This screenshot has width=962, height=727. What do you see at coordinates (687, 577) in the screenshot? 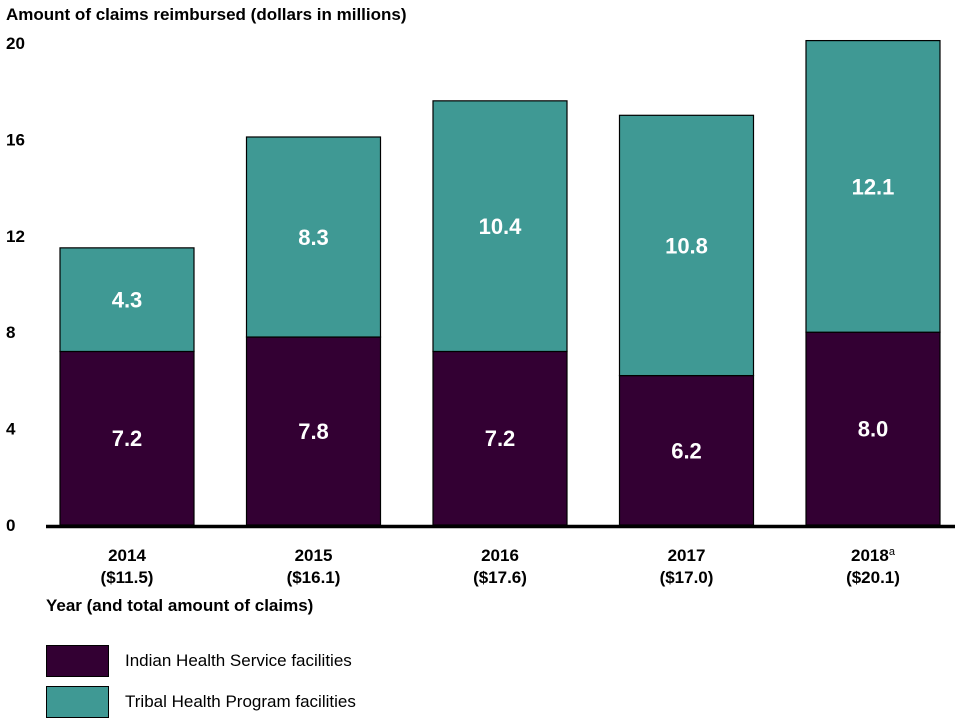
I see `x-tick-total-2017: ($17.0)` at bounding box center [687, 577].